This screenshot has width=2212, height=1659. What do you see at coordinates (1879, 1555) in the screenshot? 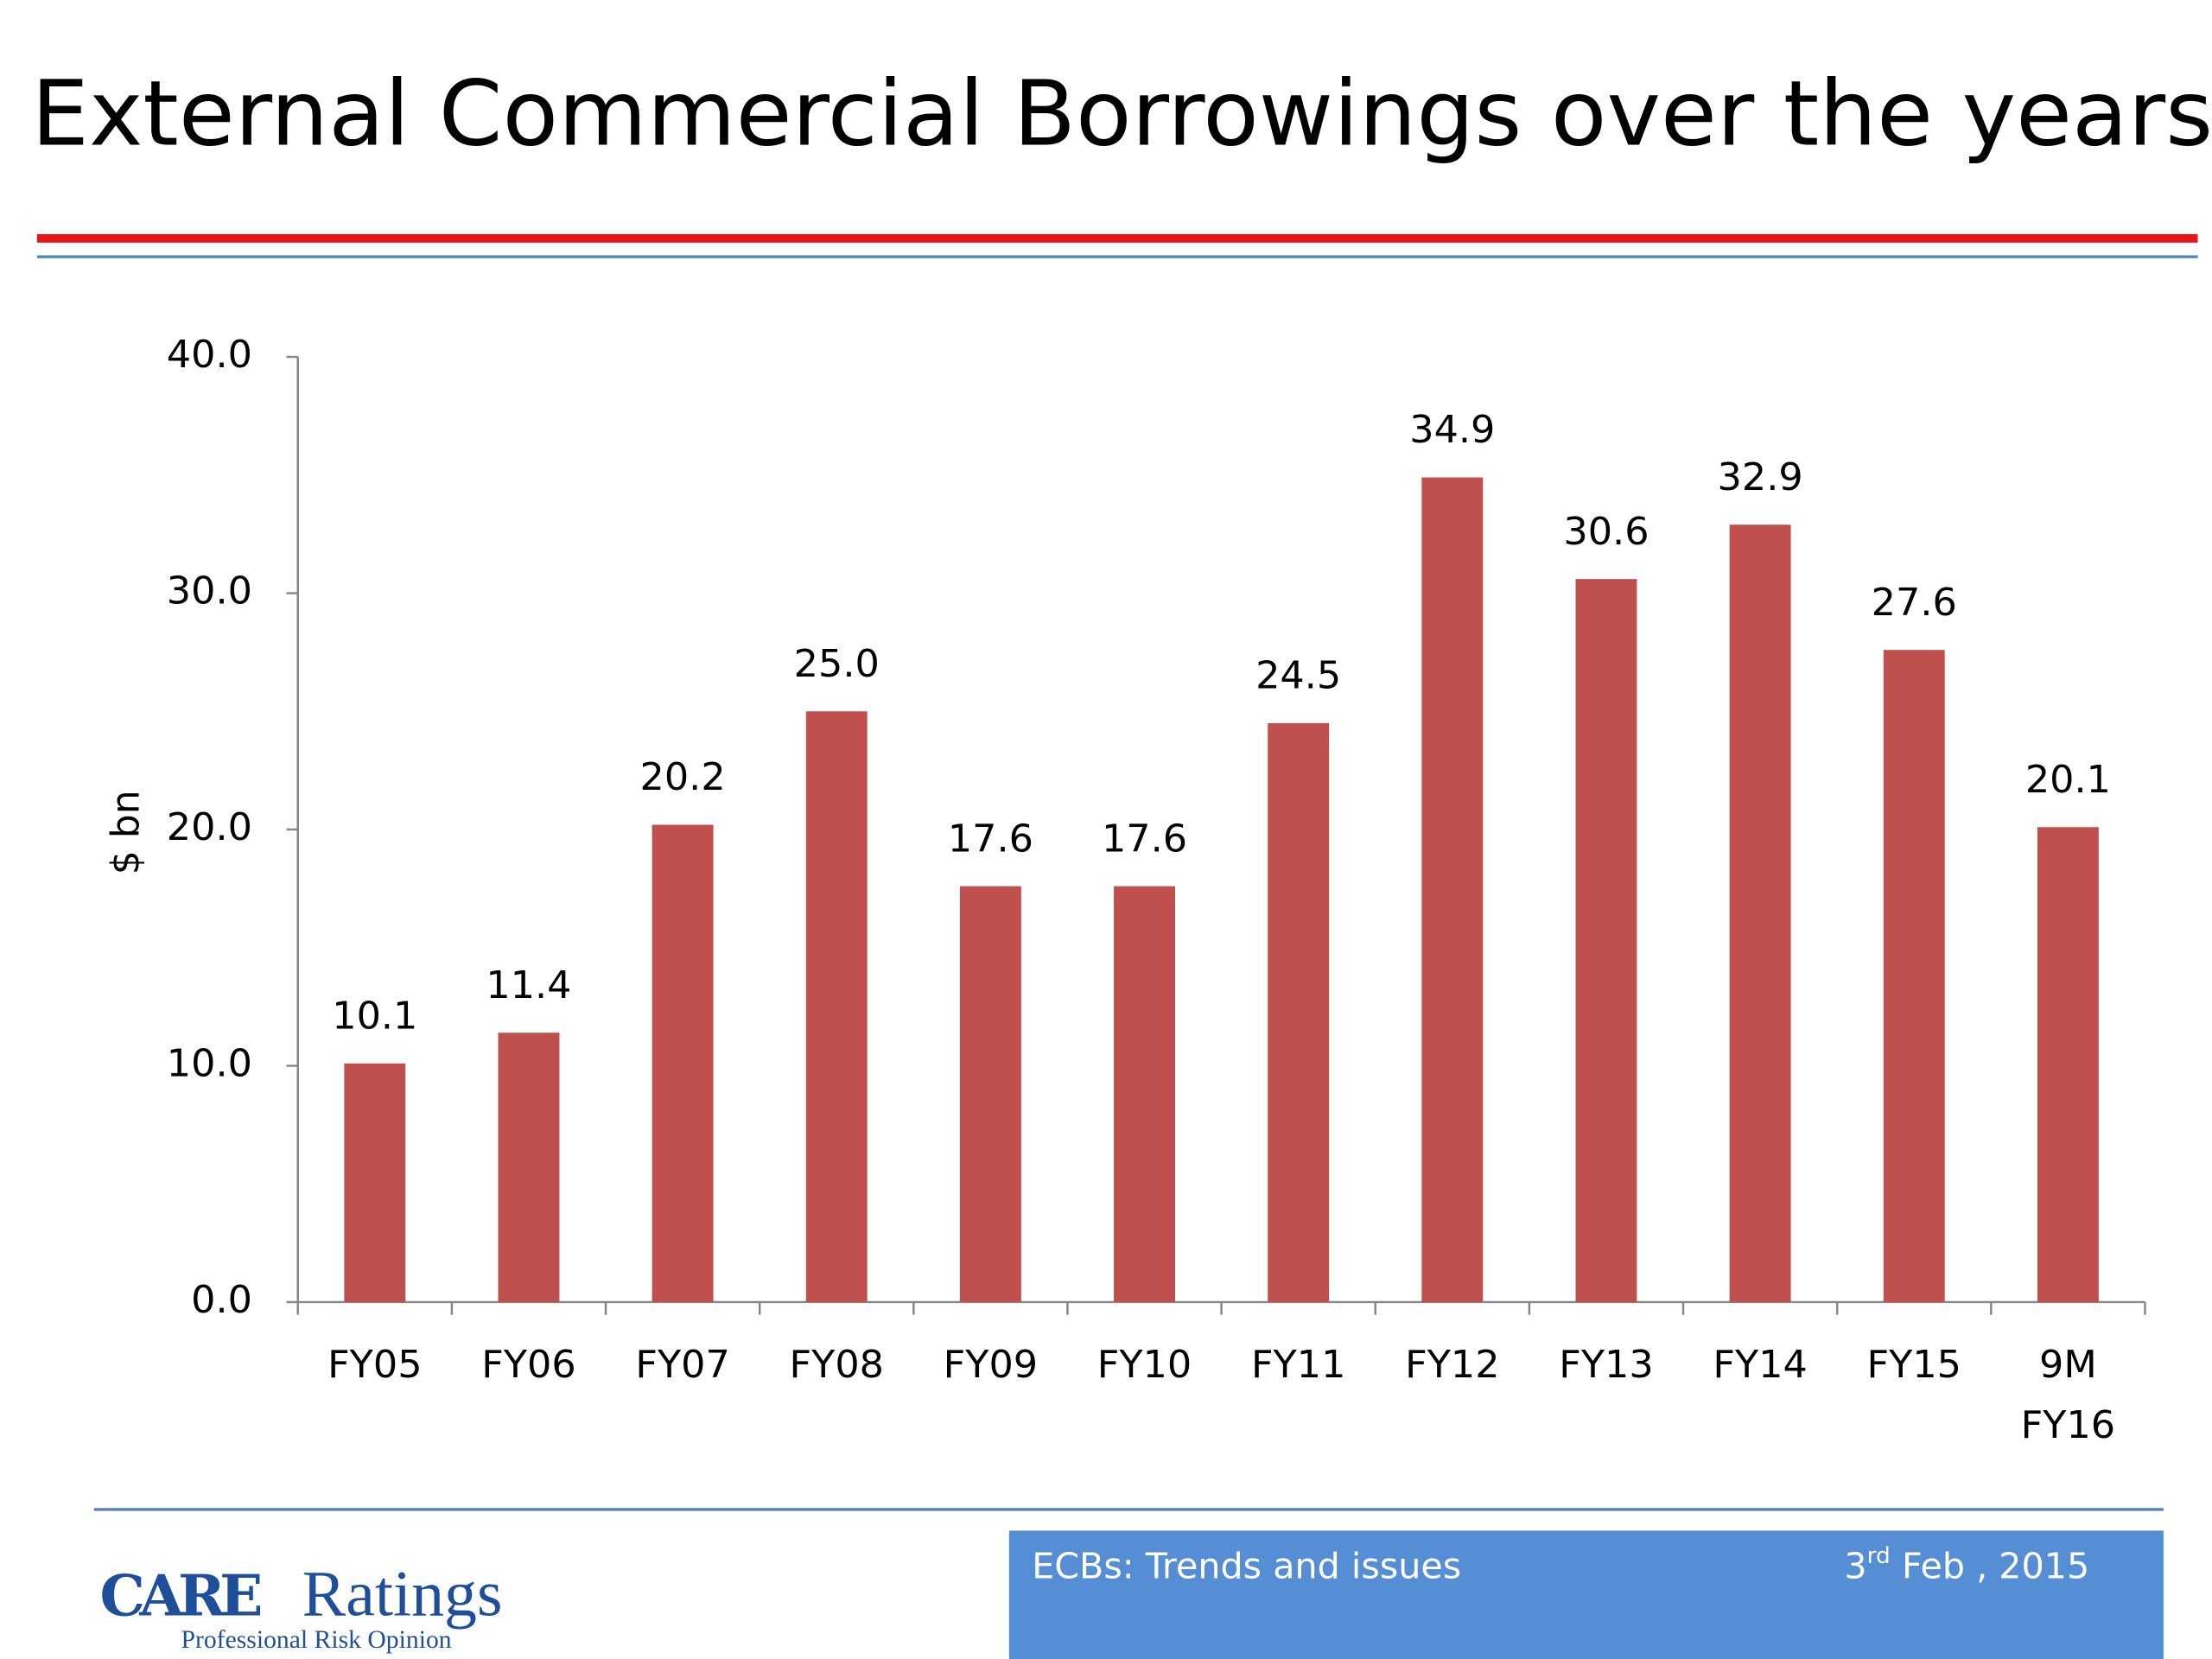
I see `date-suffix: rd` at bounding box center [1879, 1555].